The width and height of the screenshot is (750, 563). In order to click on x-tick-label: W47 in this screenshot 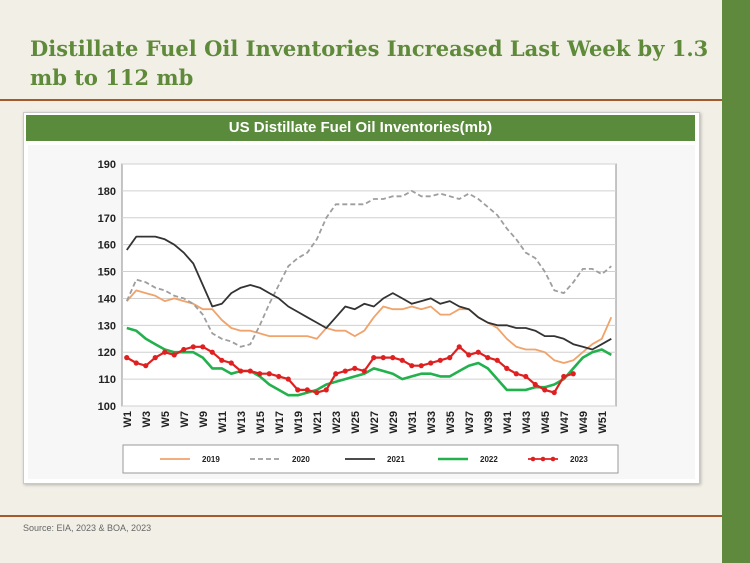, I will do `click(565, 422)`.